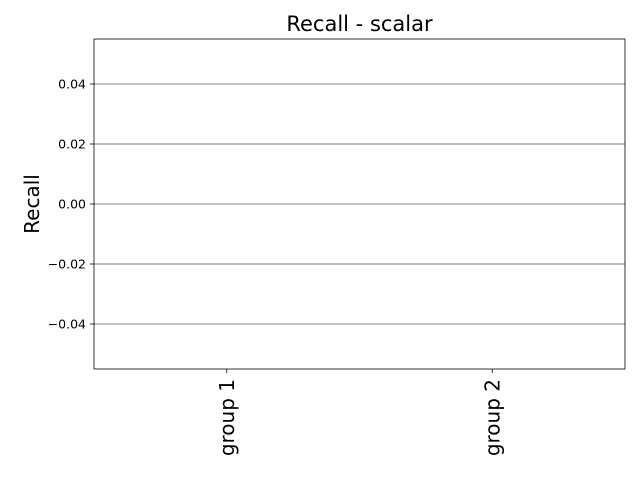 The width and height of the screenshot is (640, 480). I want to click on chart-title: Recall - scalar, so click(359, 24).